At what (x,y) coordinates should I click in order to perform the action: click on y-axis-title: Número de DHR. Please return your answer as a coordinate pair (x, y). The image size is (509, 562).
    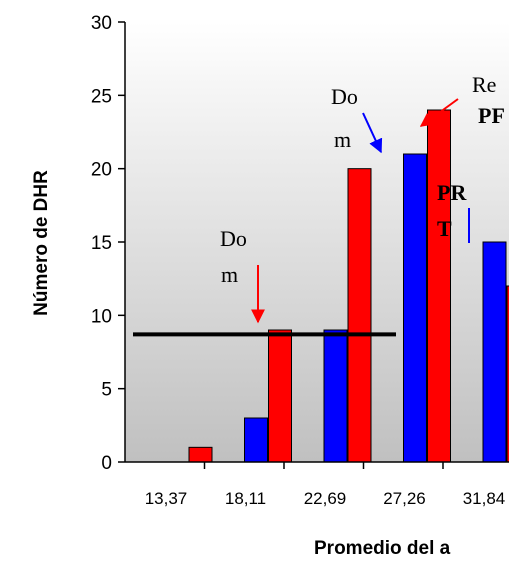
    Looking at the image, I should click on (41, 243).